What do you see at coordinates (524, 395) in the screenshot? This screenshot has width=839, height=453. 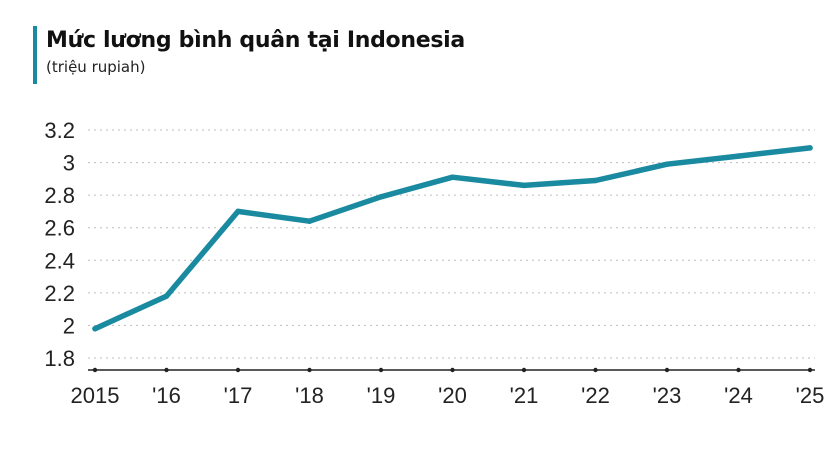 I see `x-tick-label: '21` at bounding box center [524, 395].